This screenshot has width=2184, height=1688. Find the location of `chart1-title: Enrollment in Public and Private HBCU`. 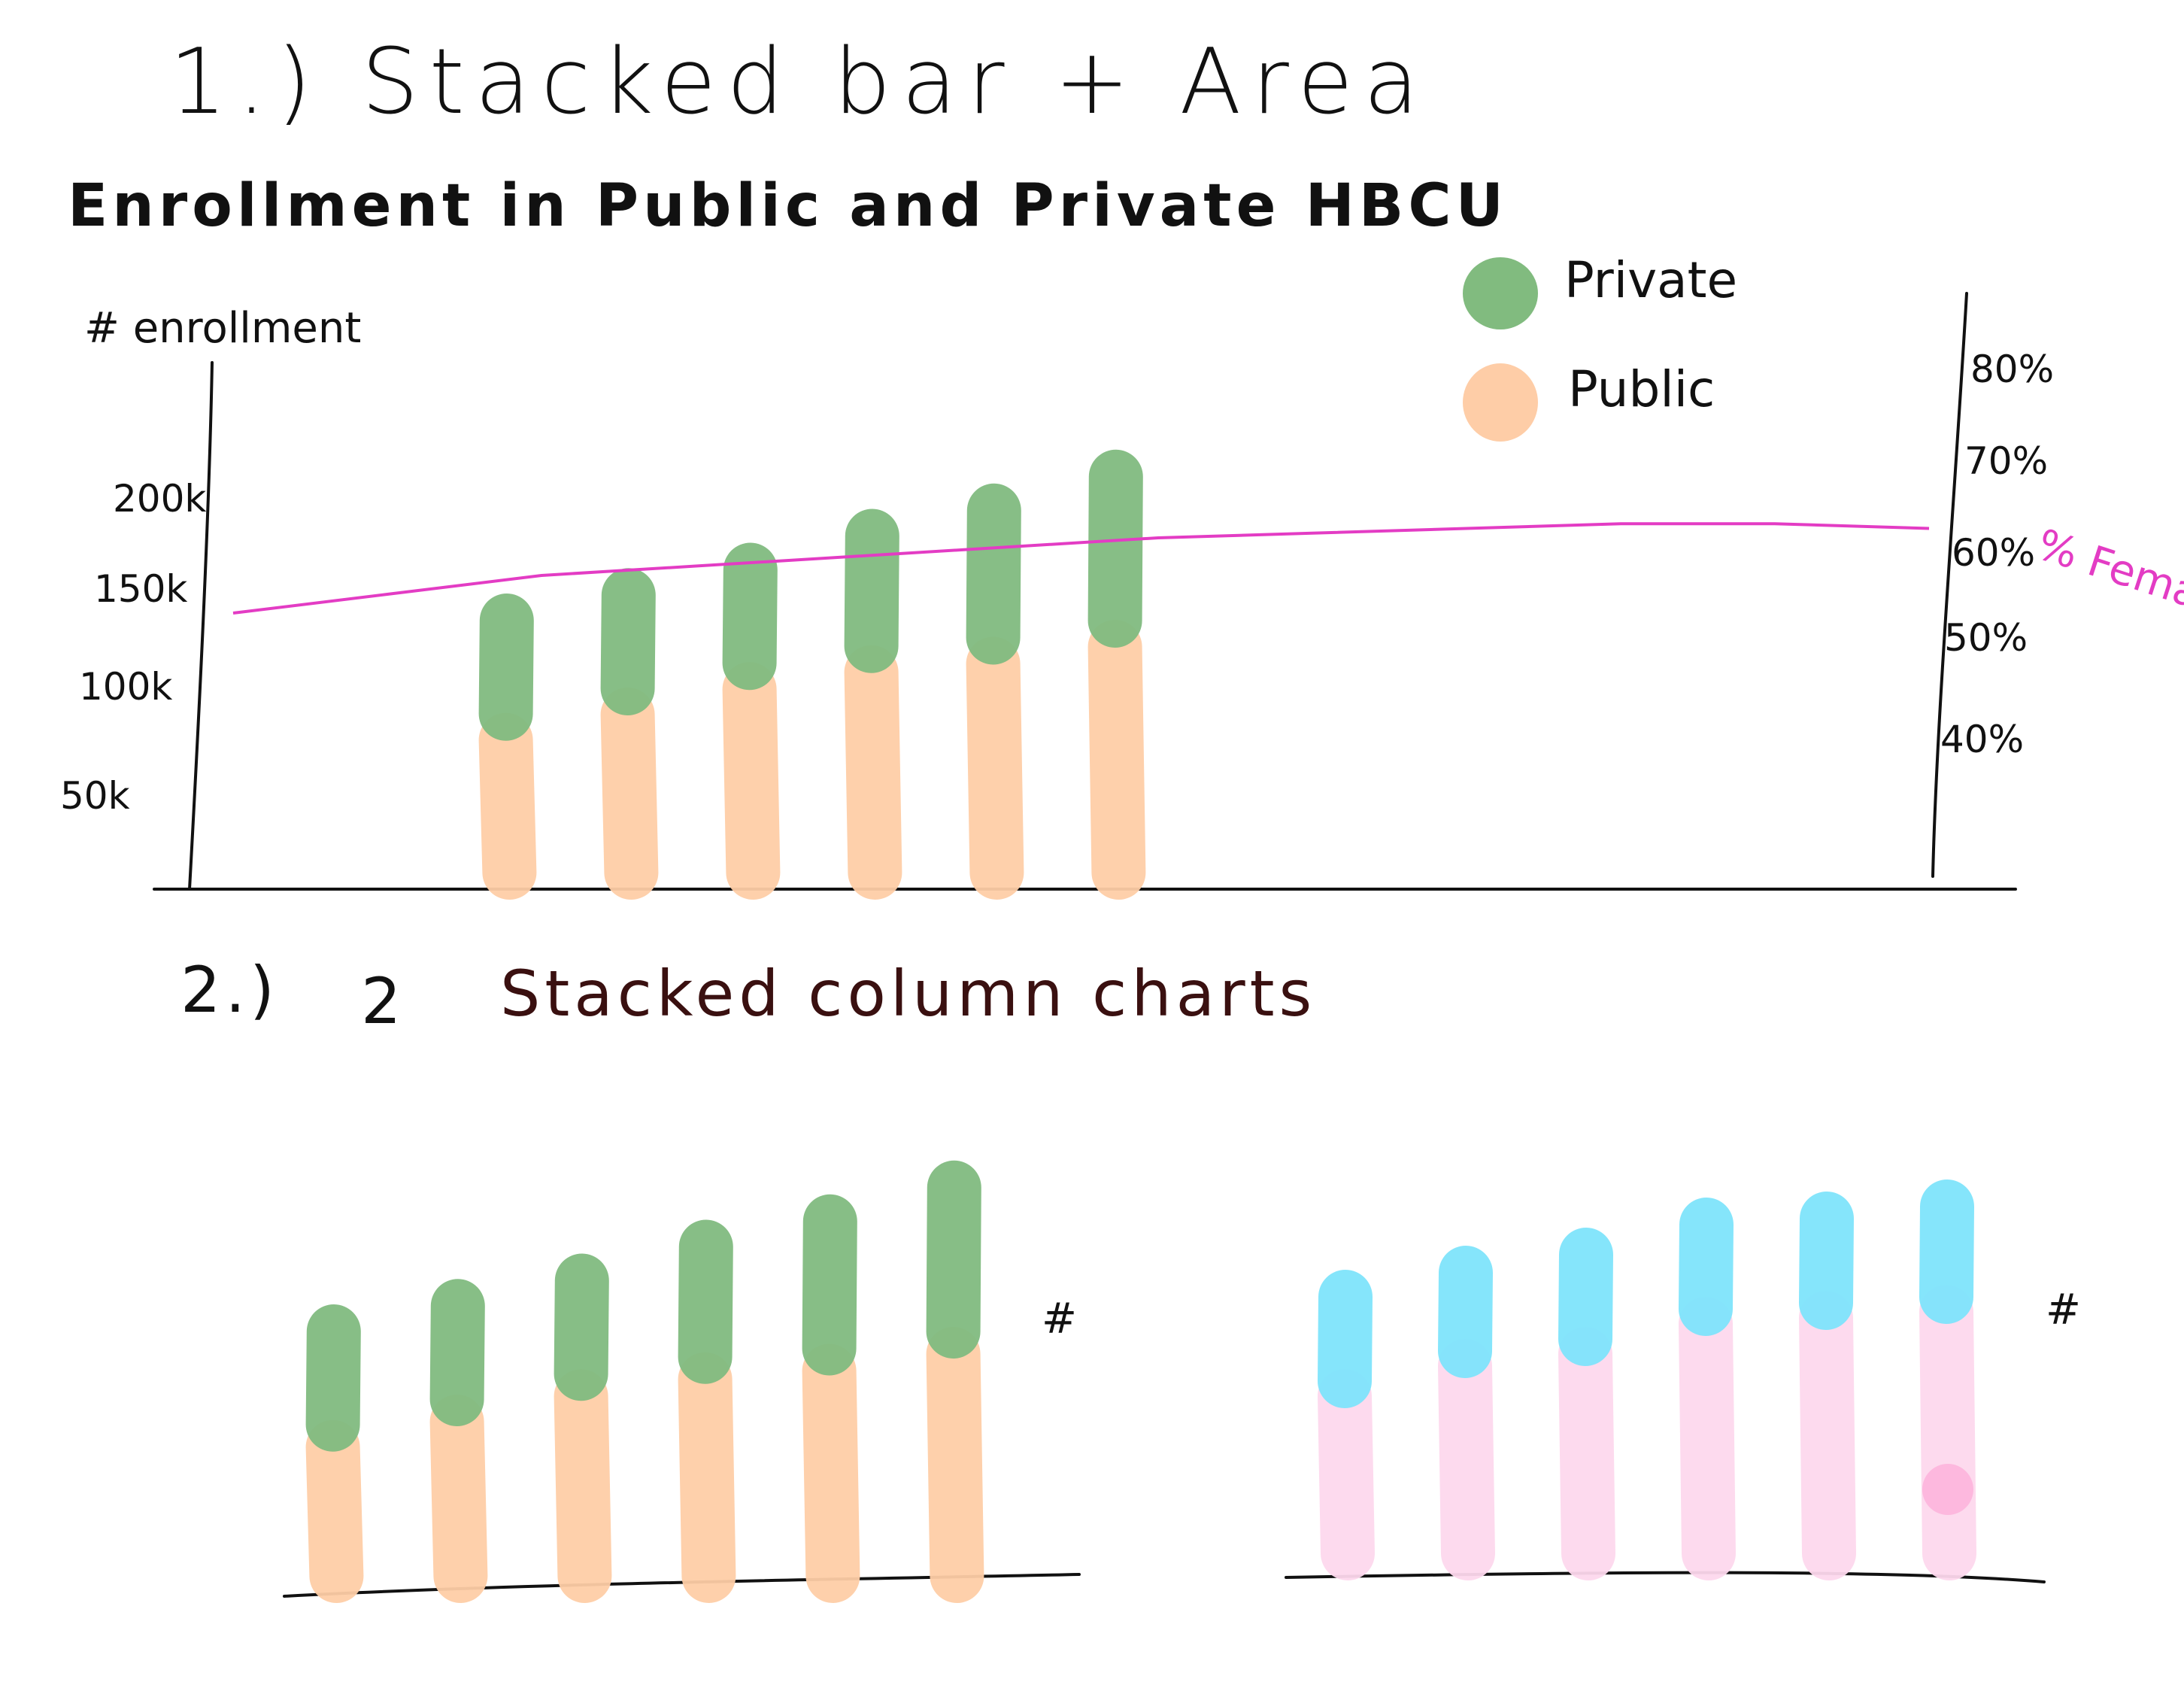

chart1-title: Enrollment in Public and Private HBCU is located at coordinates (788, 206).